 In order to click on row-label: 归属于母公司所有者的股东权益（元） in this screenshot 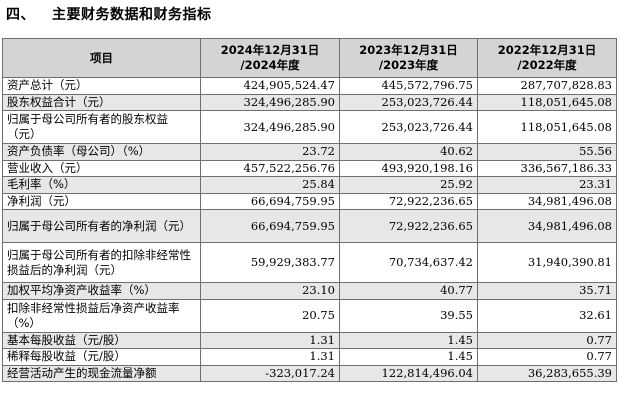, I will do `click(101, 127)`.